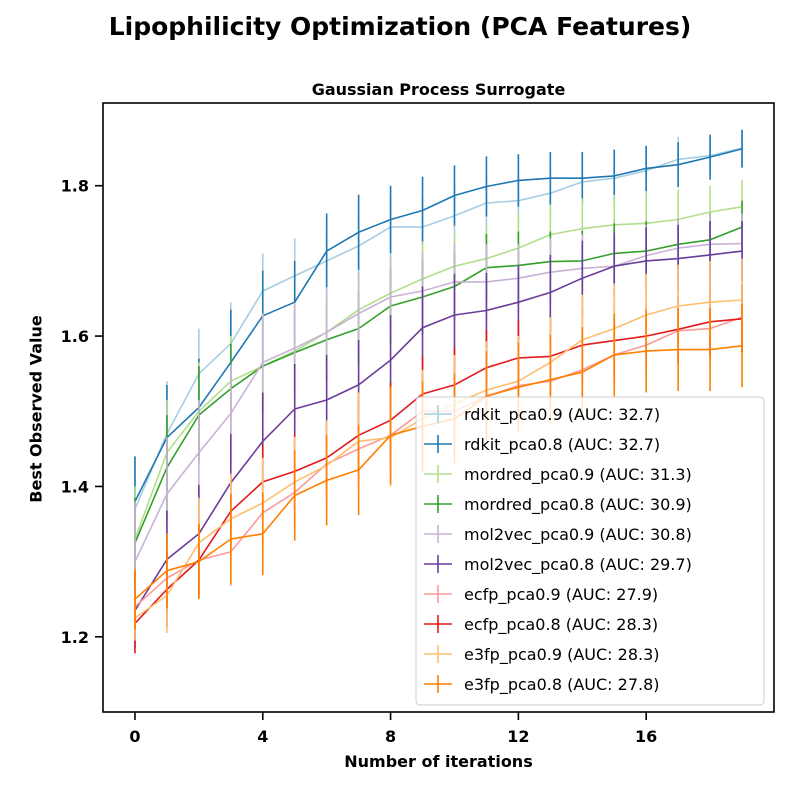 This screenshot has width=800, height=800. I want to click on legend-item: mordred_pca0.8 (AUC: 30.9), so click(558, 505).